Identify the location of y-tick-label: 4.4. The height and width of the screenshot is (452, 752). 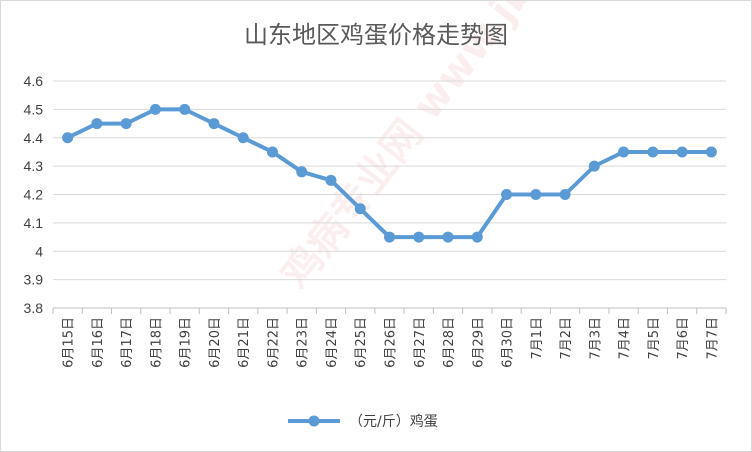
(34, 138).